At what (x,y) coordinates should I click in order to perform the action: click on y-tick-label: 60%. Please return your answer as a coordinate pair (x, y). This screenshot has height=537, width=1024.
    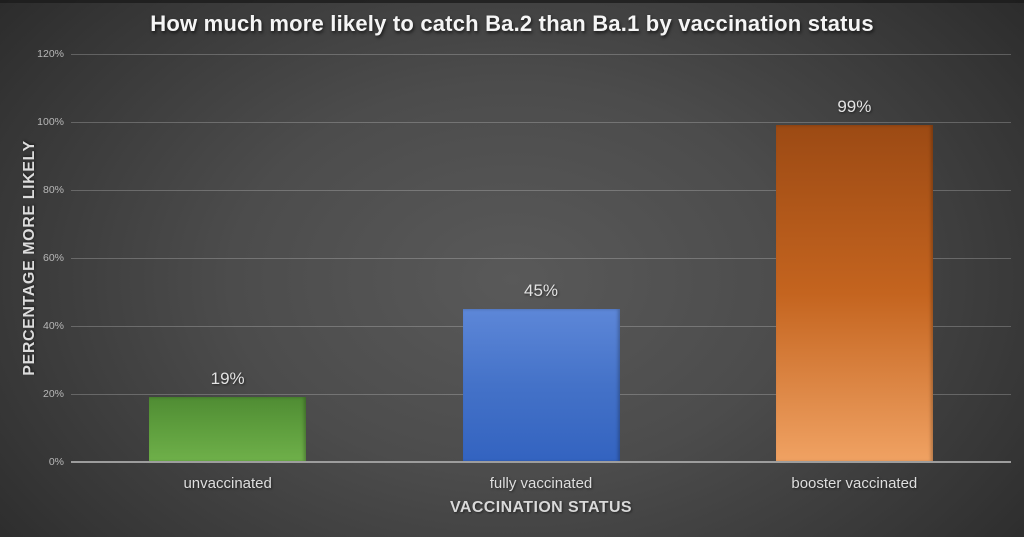
    Looking at the image, I should click on (53, 258).